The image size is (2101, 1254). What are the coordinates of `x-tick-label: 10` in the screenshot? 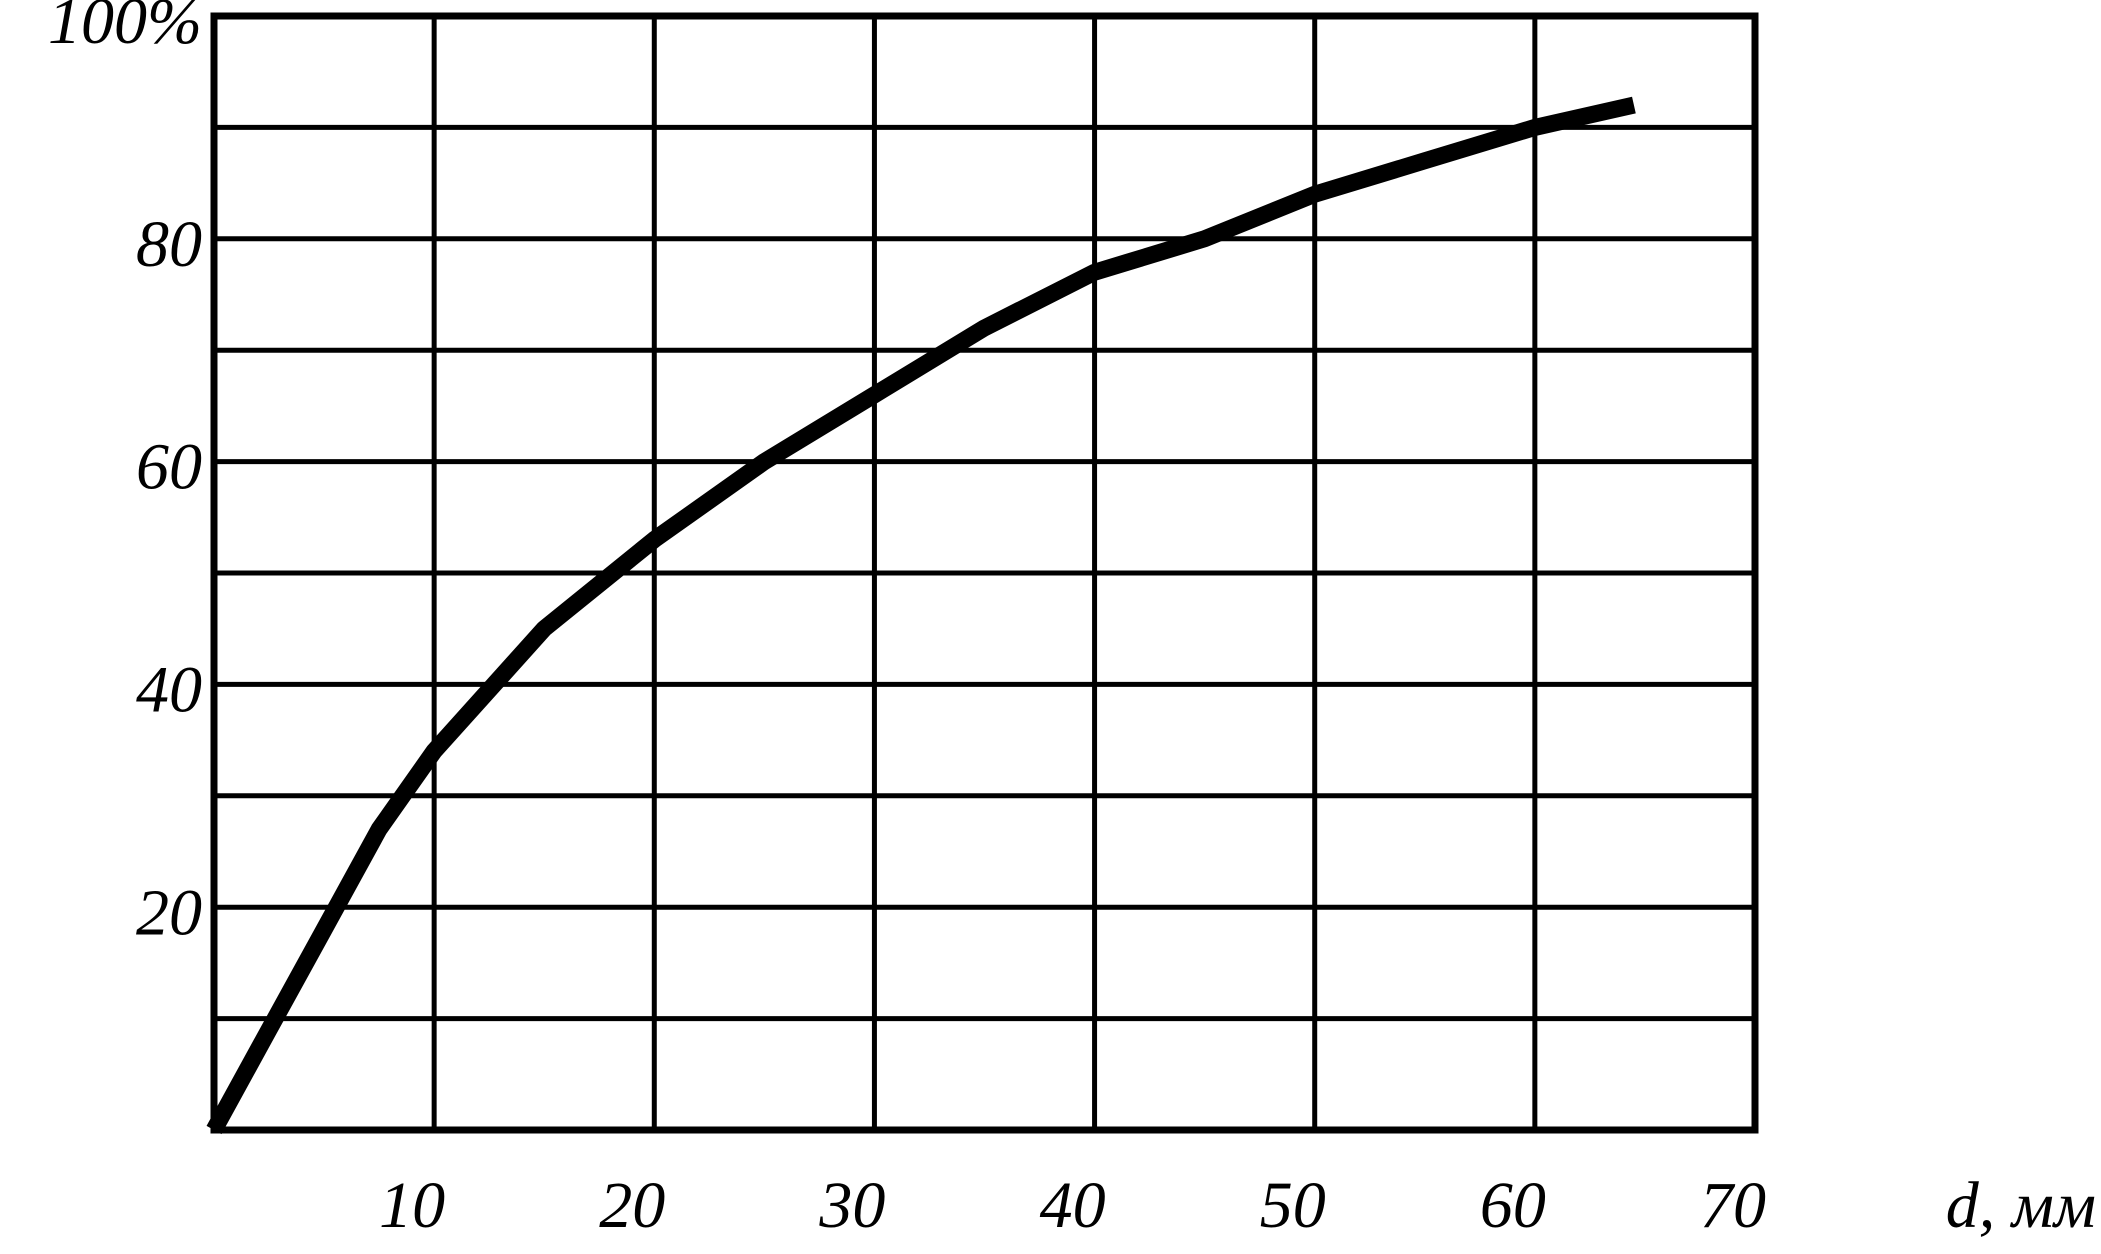 It's located at (412, 1205).